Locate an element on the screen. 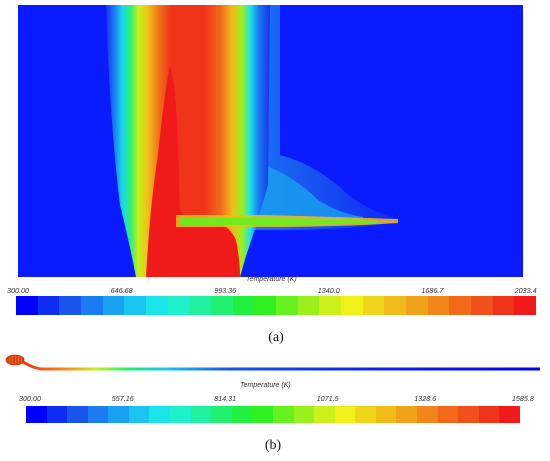 The image size is (550, 461). colorbar-title-a: Temperature (K) is located at coordinates (271, 279).